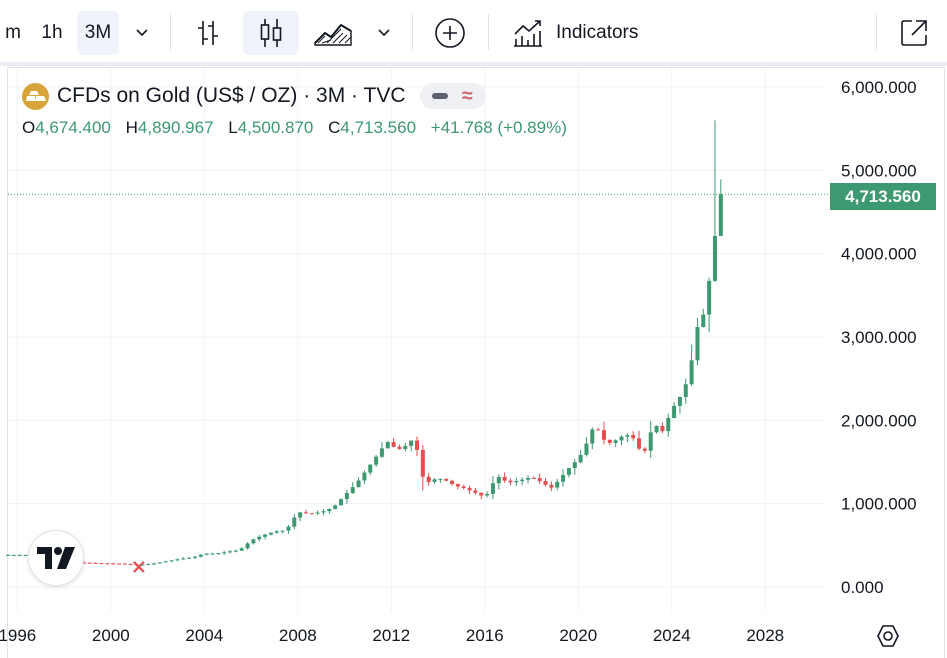 The width and height of the screenshot is (947, 658). I want to click on candles-icon, so click(271, 33).